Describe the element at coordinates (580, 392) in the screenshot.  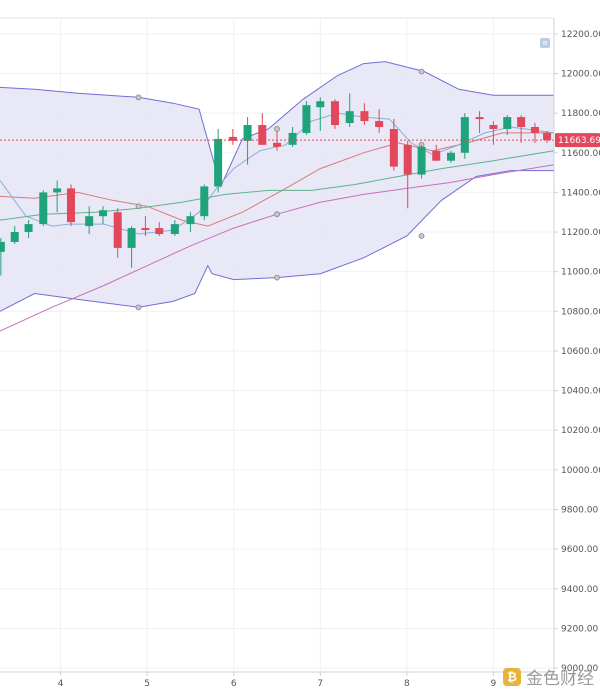
I see `y-tick-label: 10400.00` at that location.